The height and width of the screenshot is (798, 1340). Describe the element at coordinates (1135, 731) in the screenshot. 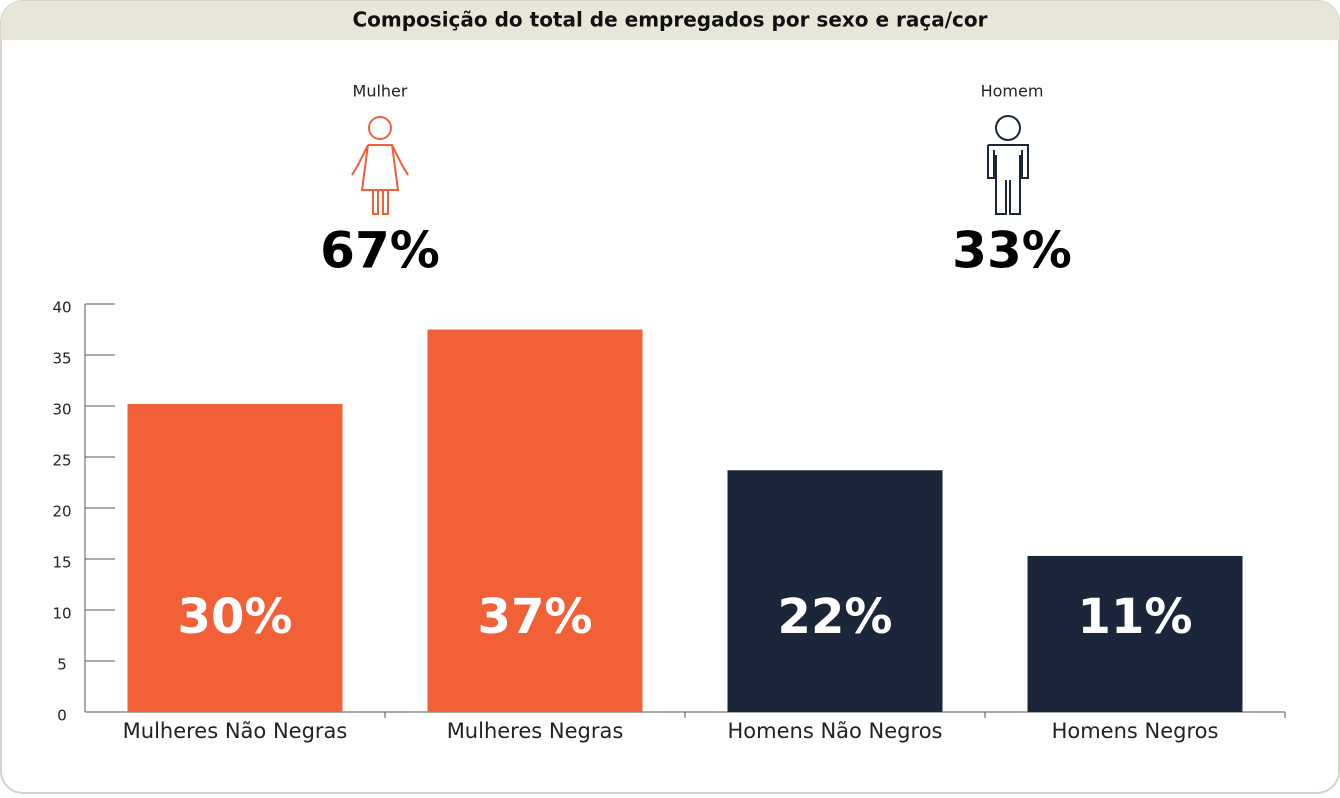

I see `x-tick-label: Homens Negros` at that location.